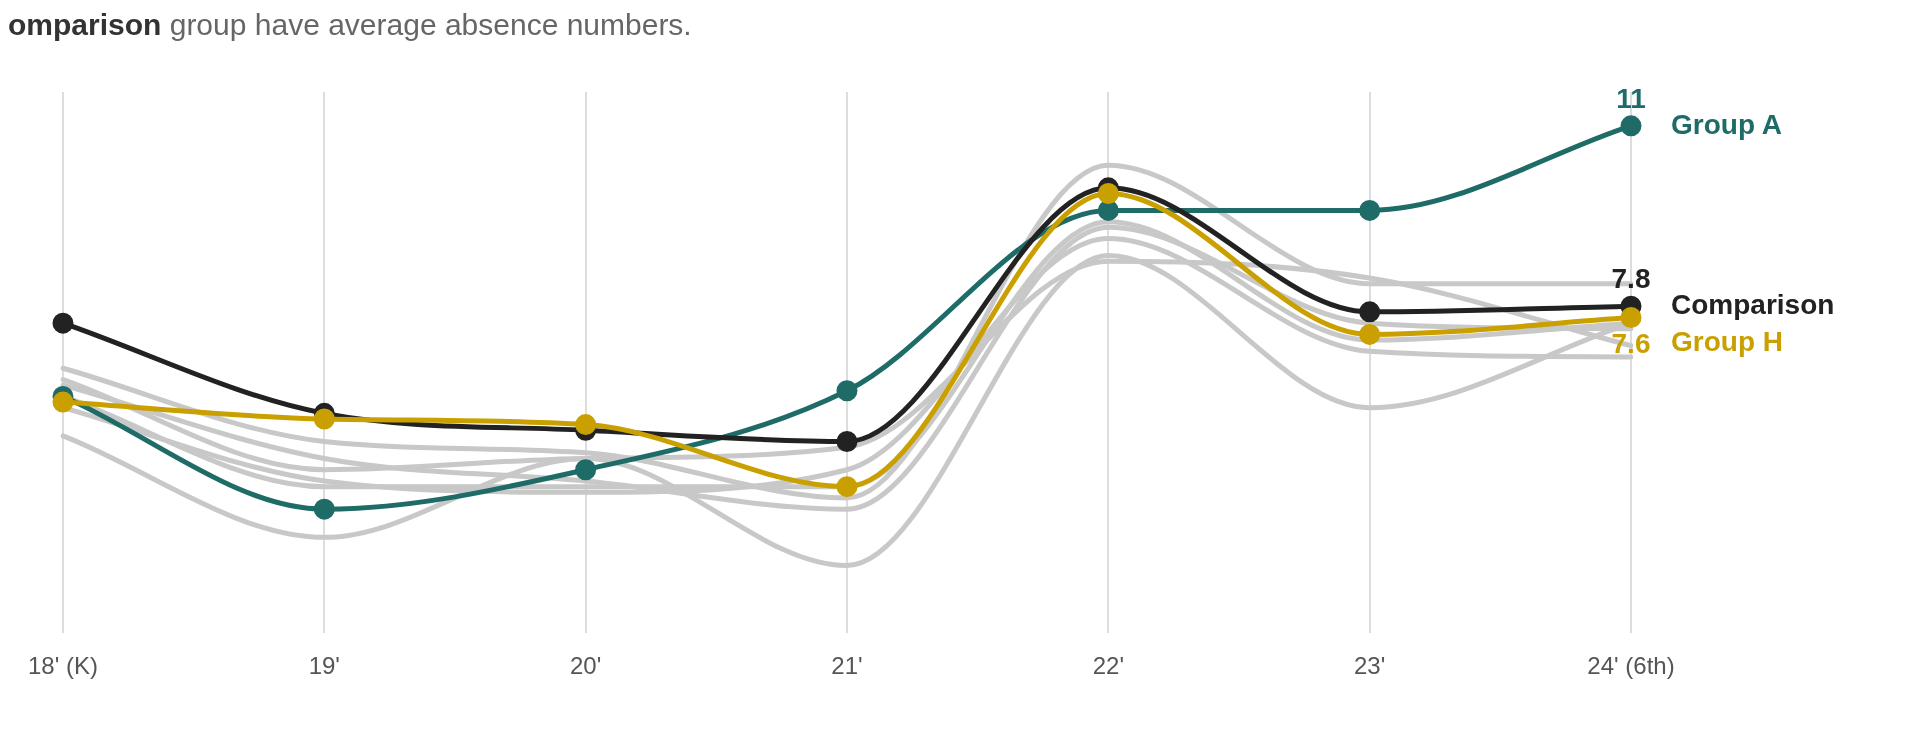 The image size is (1909, 730). I want to click on x-tick-label: 22', so click(1108, 666).